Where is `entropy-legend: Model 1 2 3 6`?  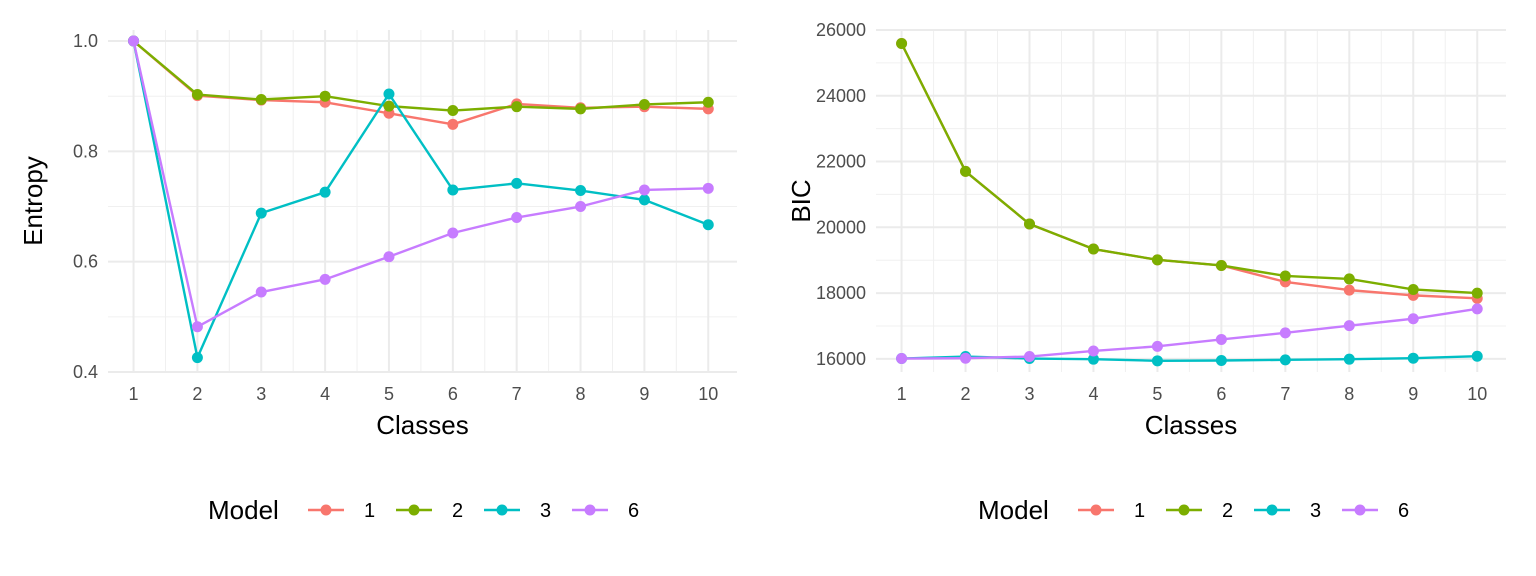 entropy-legend: Model 1 2 3 6 is located at coordinates (423, 510).